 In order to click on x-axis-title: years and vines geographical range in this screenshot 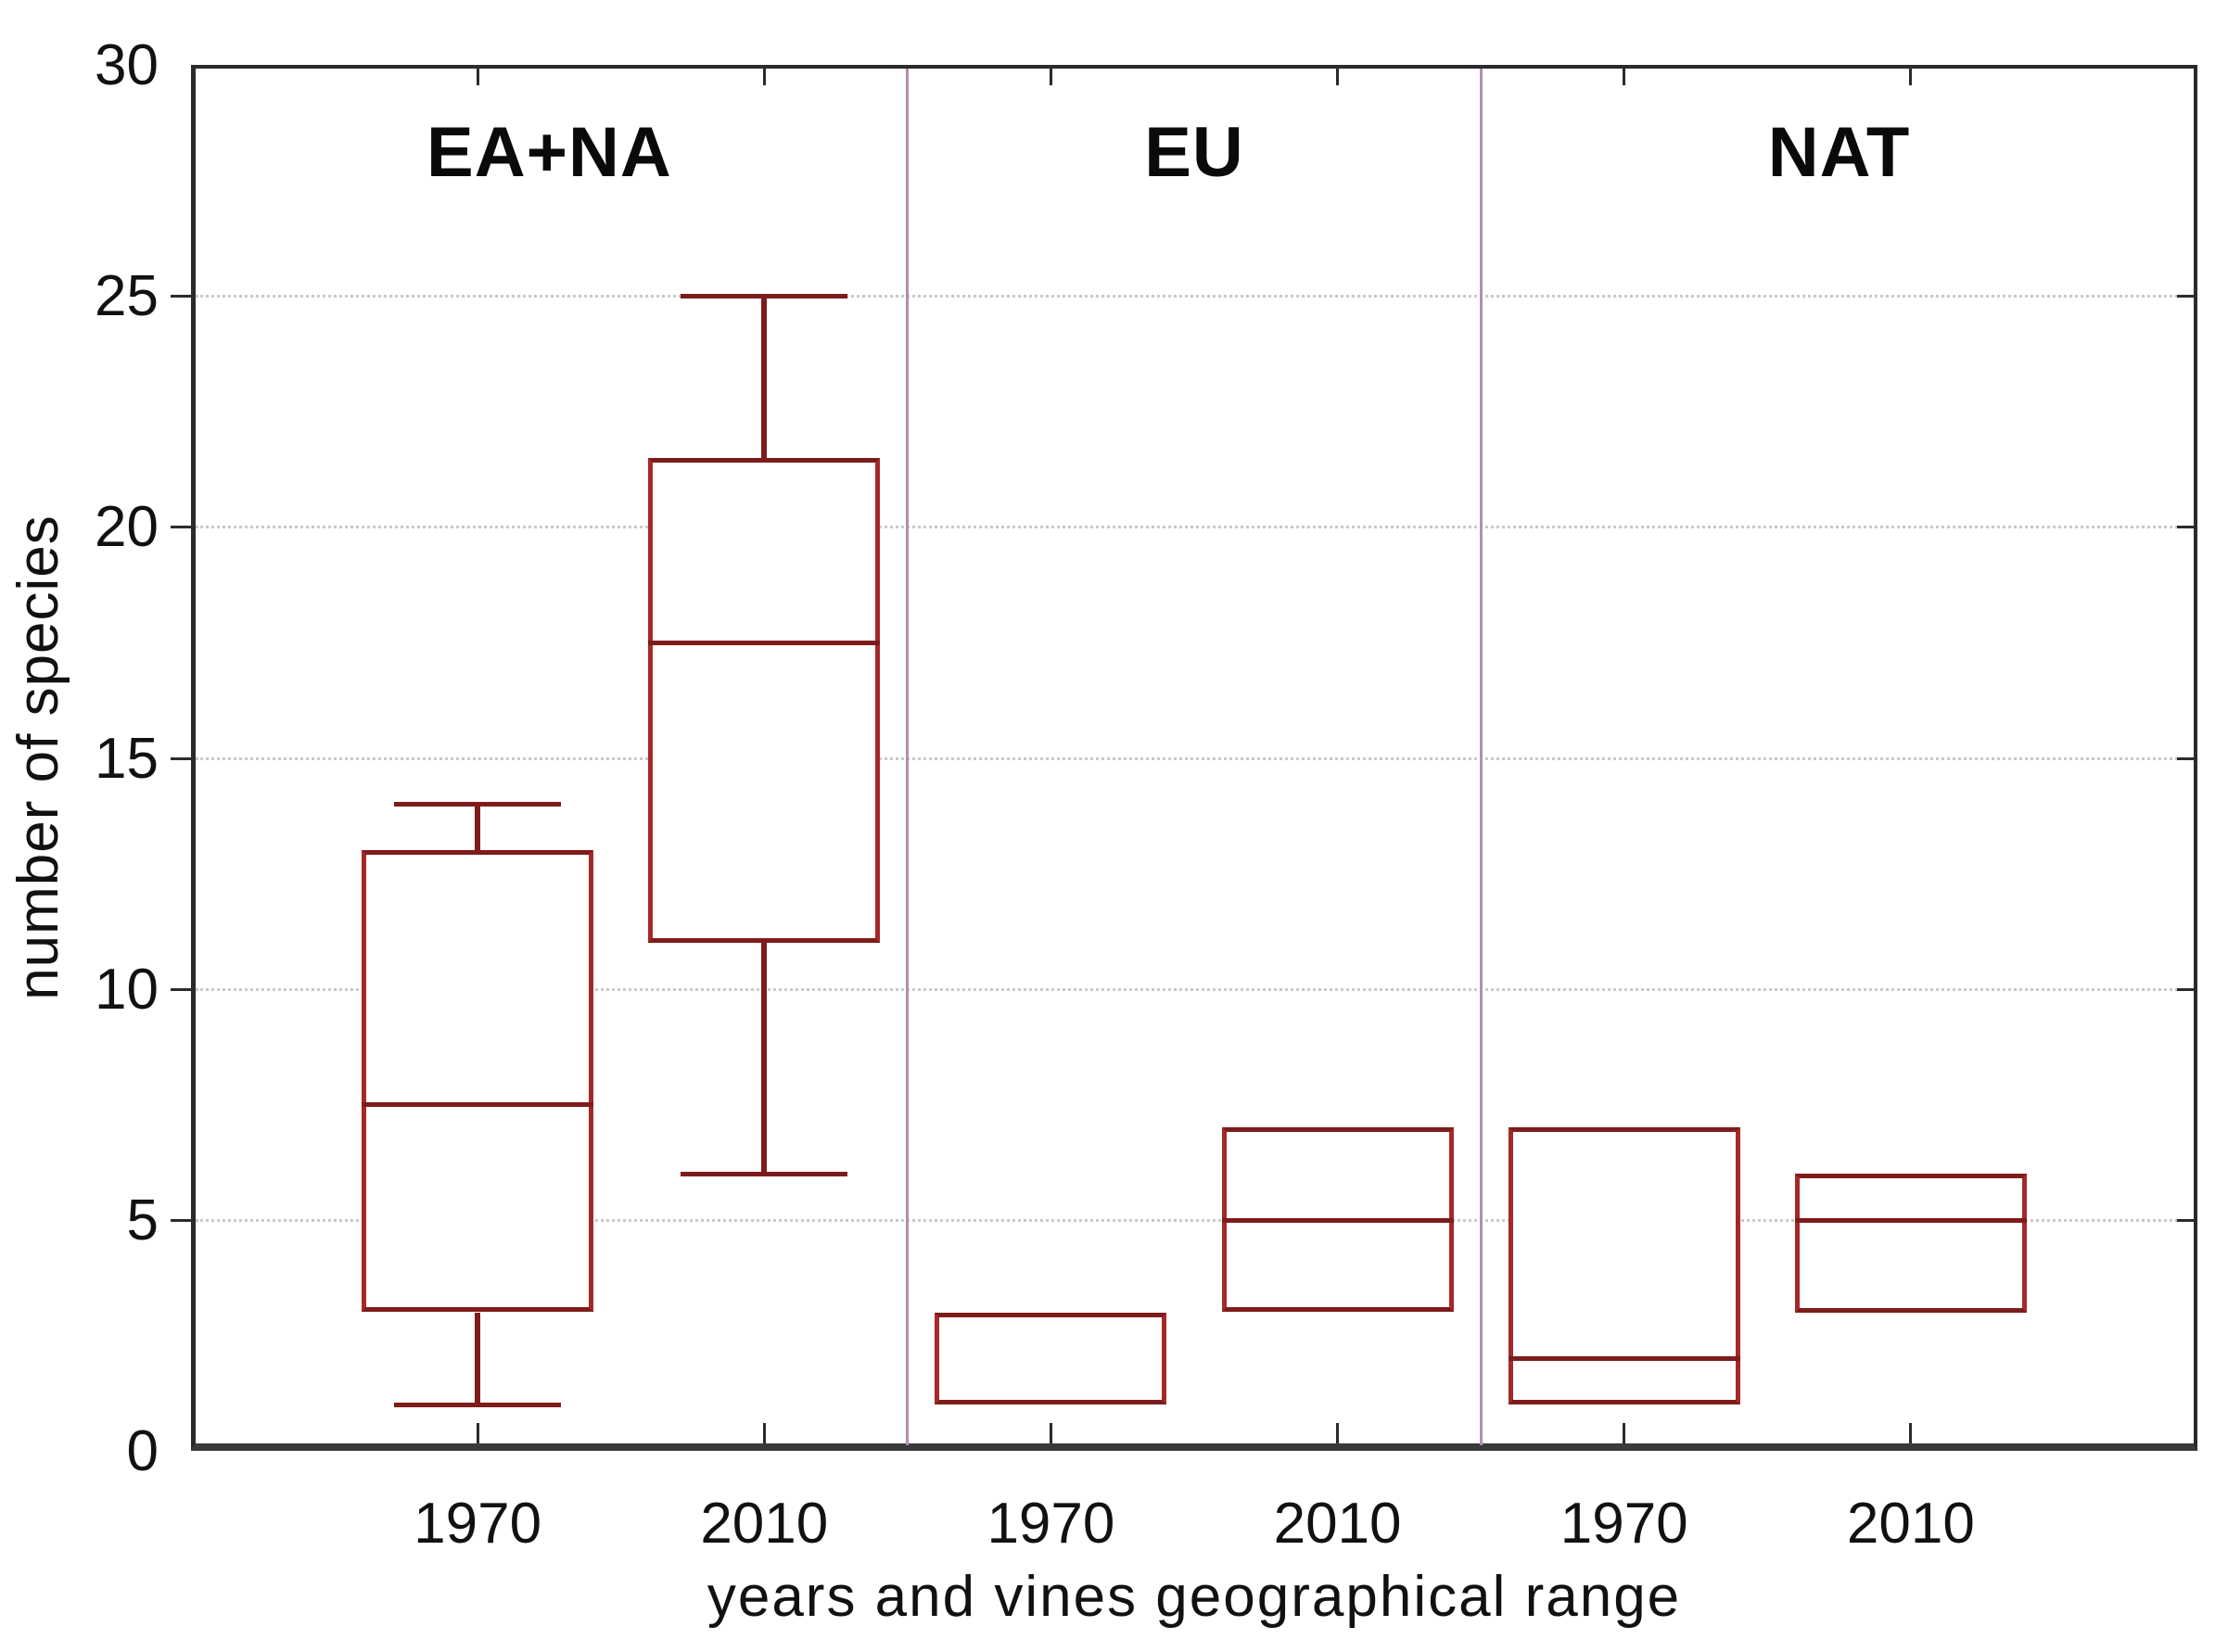, I will do `click(1194, 1597)`.